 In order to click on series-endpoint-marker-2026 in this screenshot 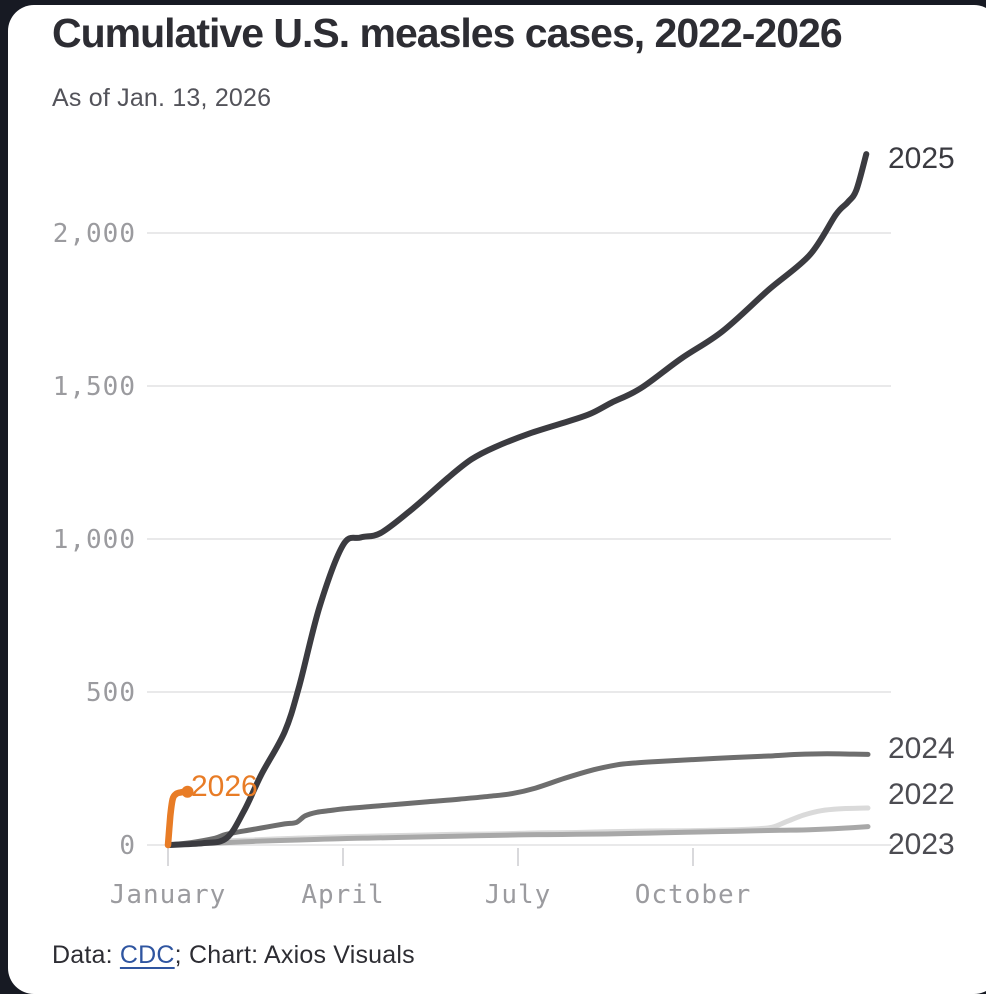, I will do `click(187, 791)`.